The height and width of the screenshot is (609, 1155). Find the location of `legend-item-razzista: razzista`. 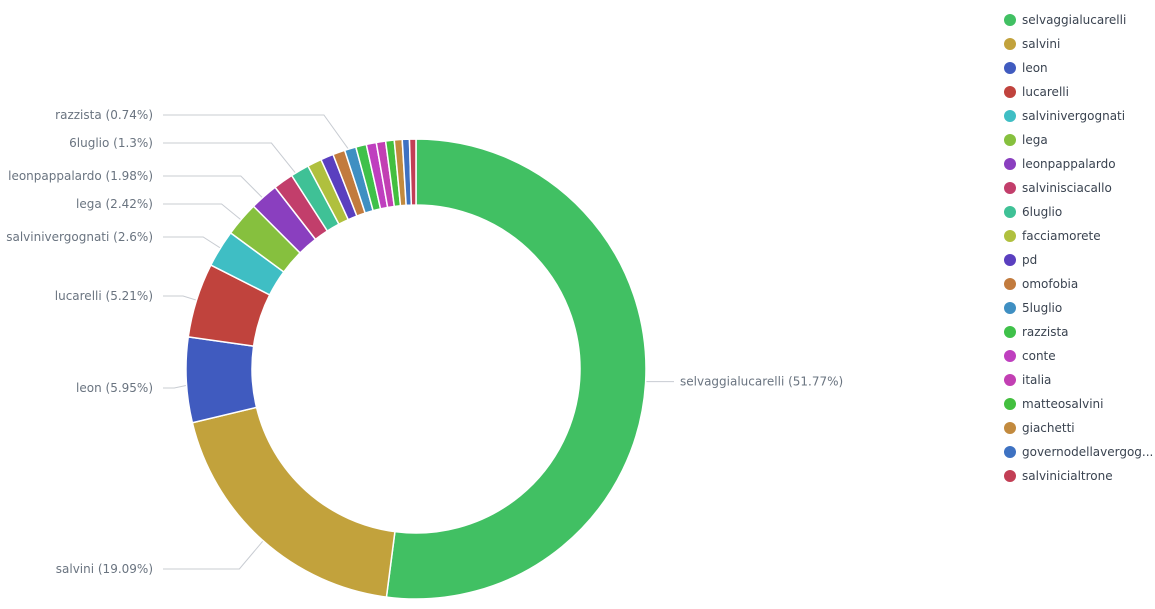

legend-item-razzista: razzista is located at coordinates (1036, 332).